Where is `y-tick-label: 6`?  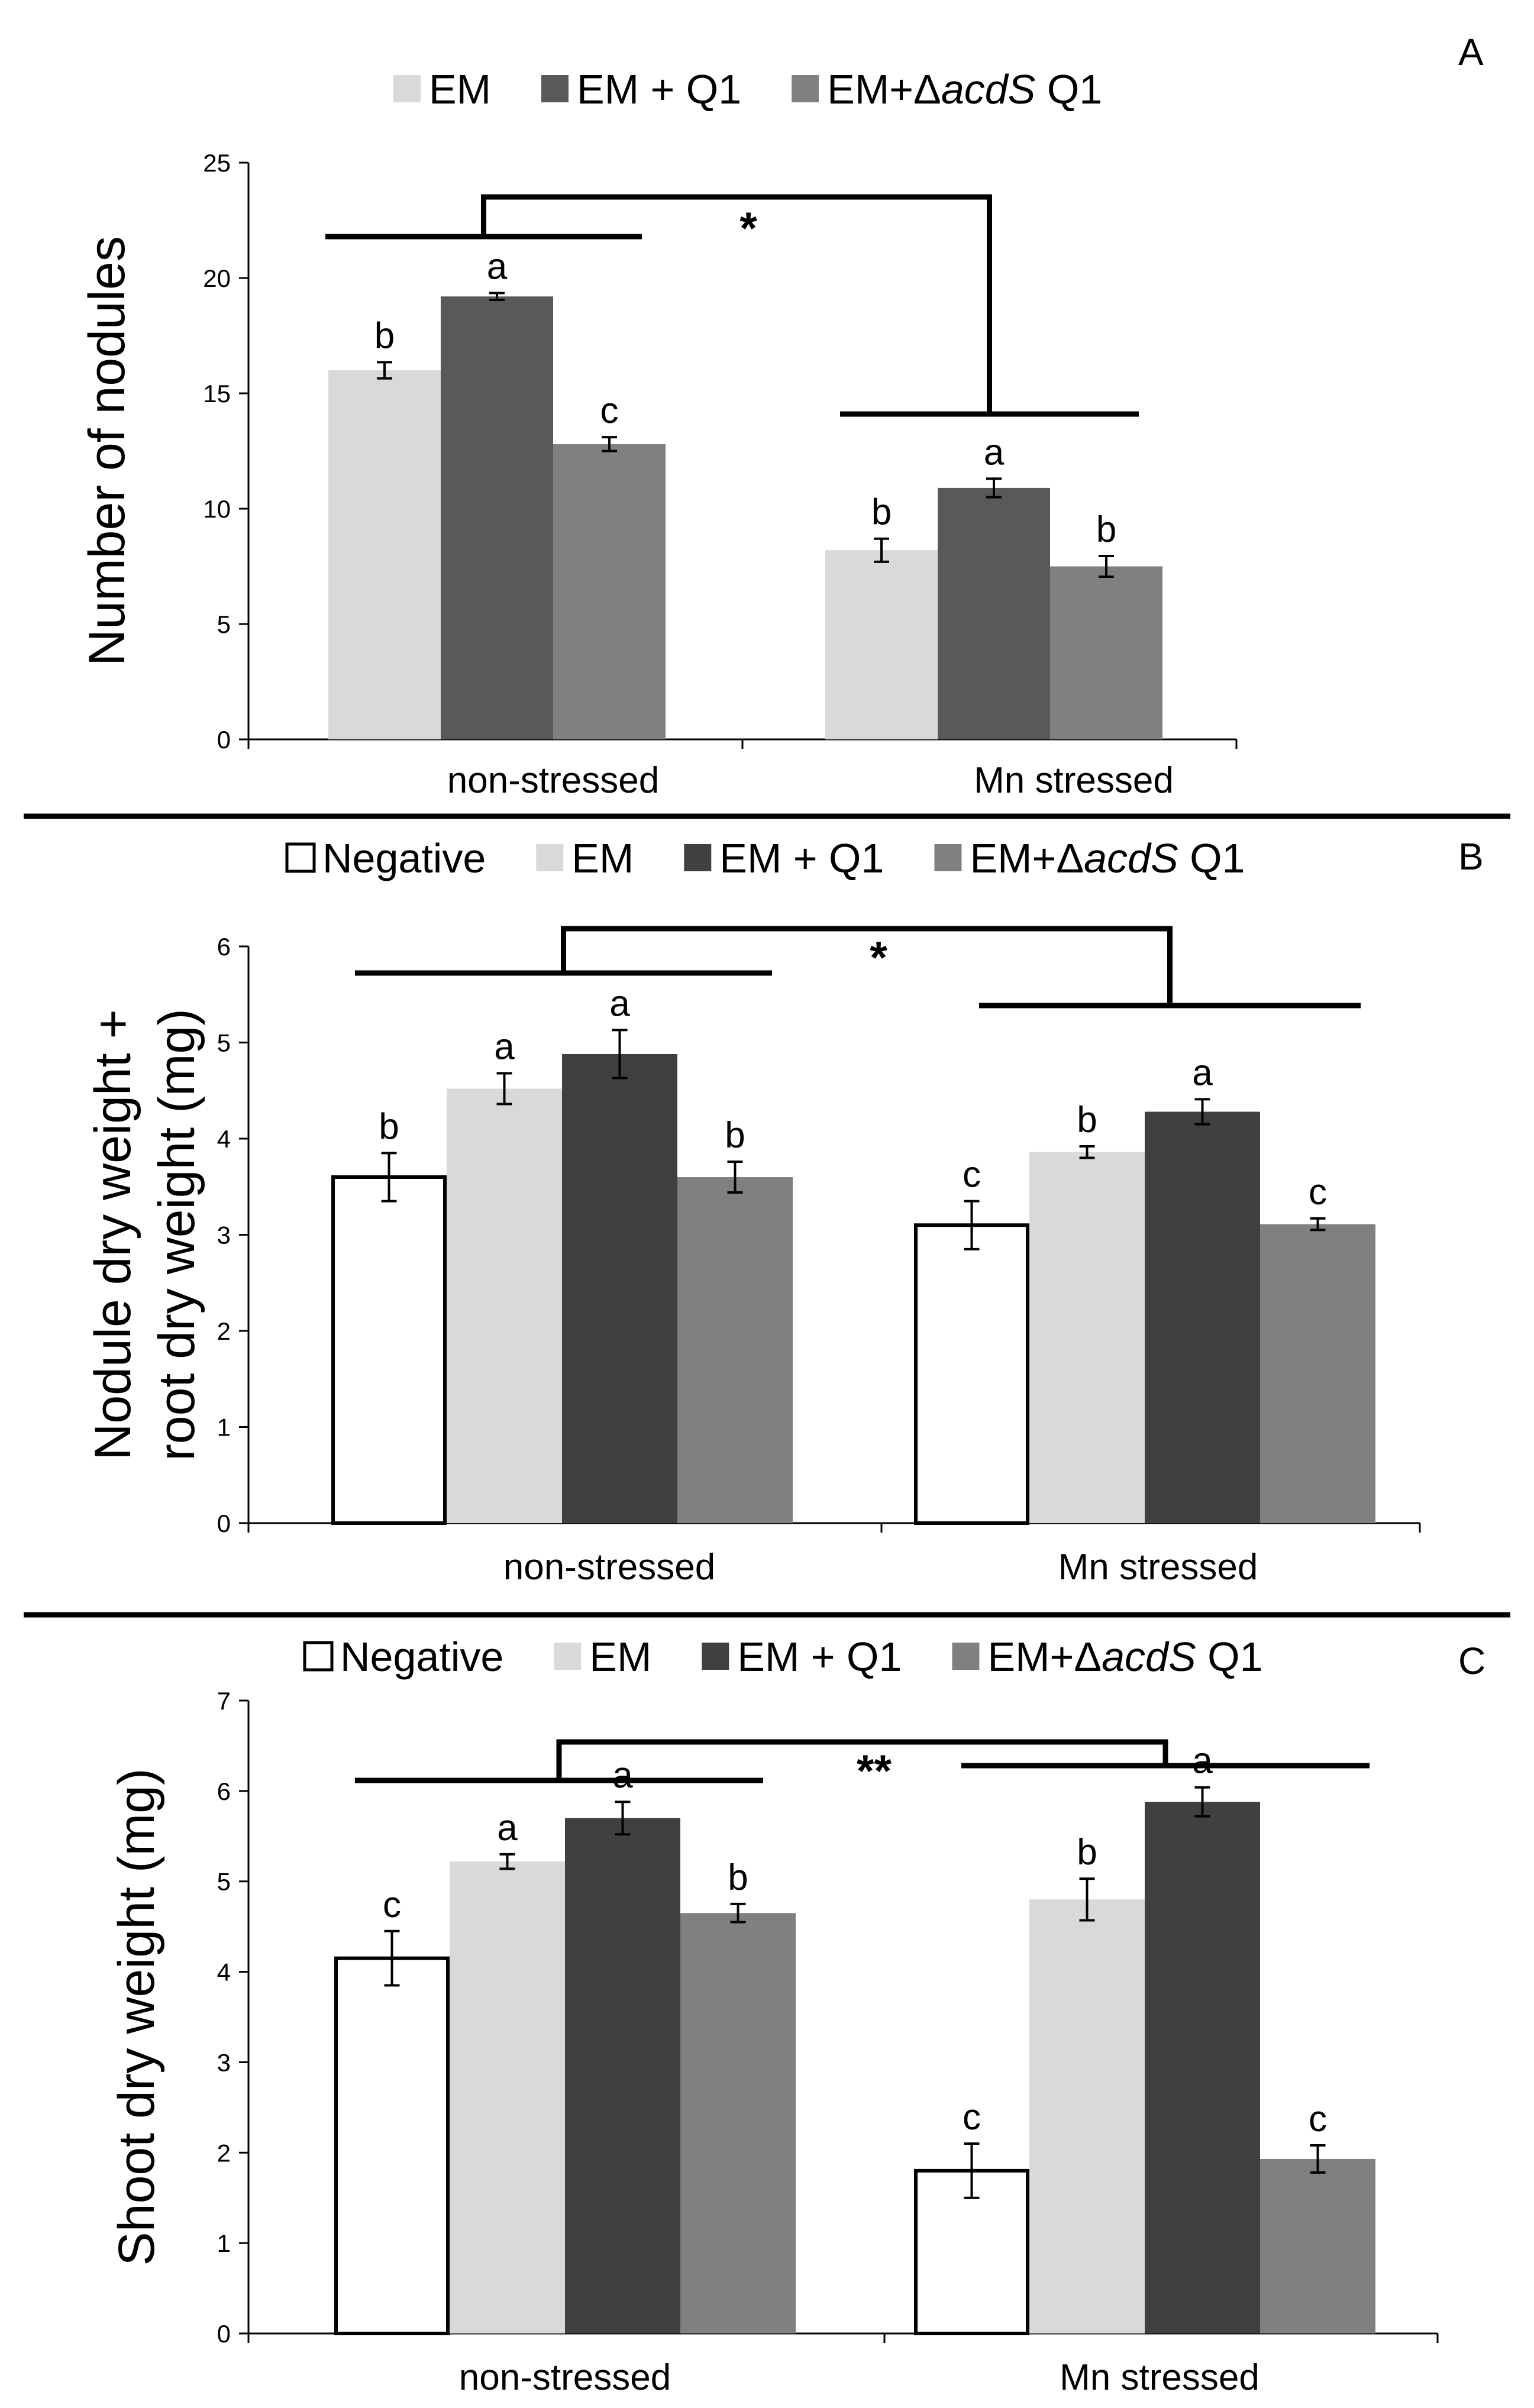
y-tick-label: 6 is located at coordinates (224, 947).